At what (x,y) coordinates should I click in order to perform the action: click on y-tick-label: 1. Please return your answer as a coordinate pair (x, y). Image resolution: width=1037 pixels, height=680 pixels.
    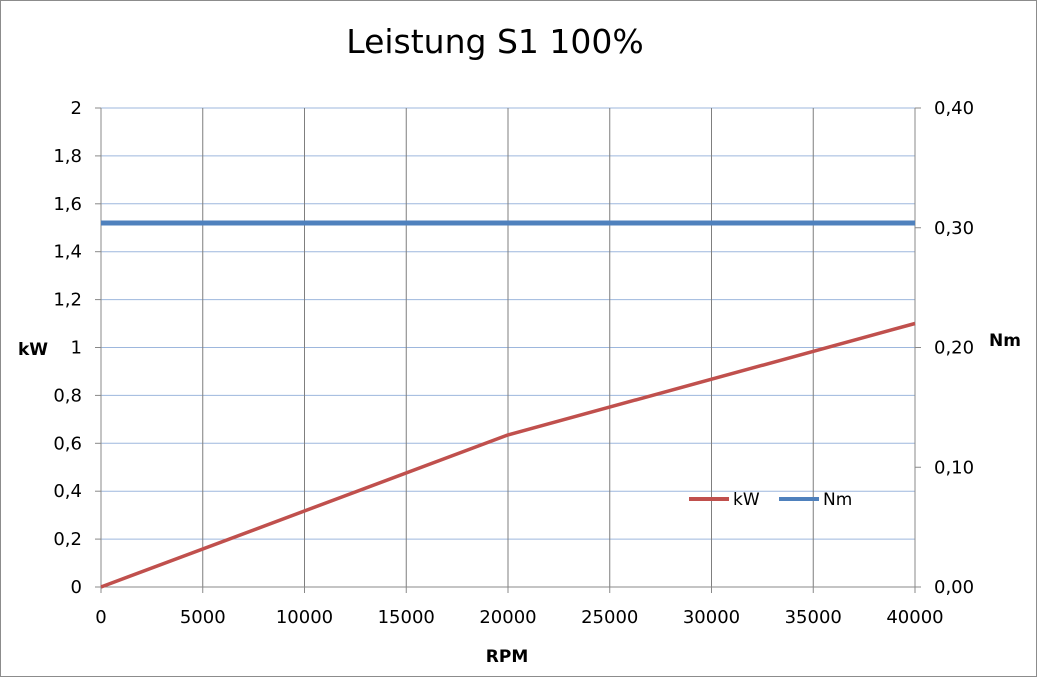
    Looking at the image, I should click on (76, 348).